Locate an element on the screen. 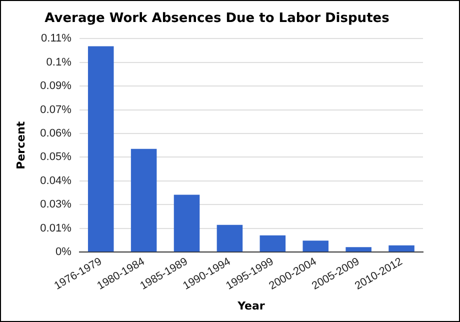  y-tick-label: 0.1% is located at coordinates (59, 62).